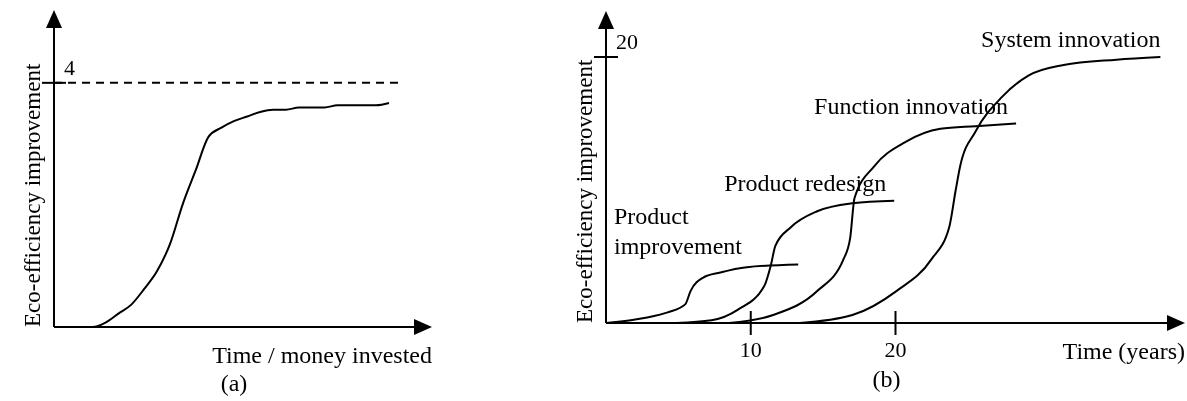  I want to click on series-label: Product improvement, so click(678, 231).